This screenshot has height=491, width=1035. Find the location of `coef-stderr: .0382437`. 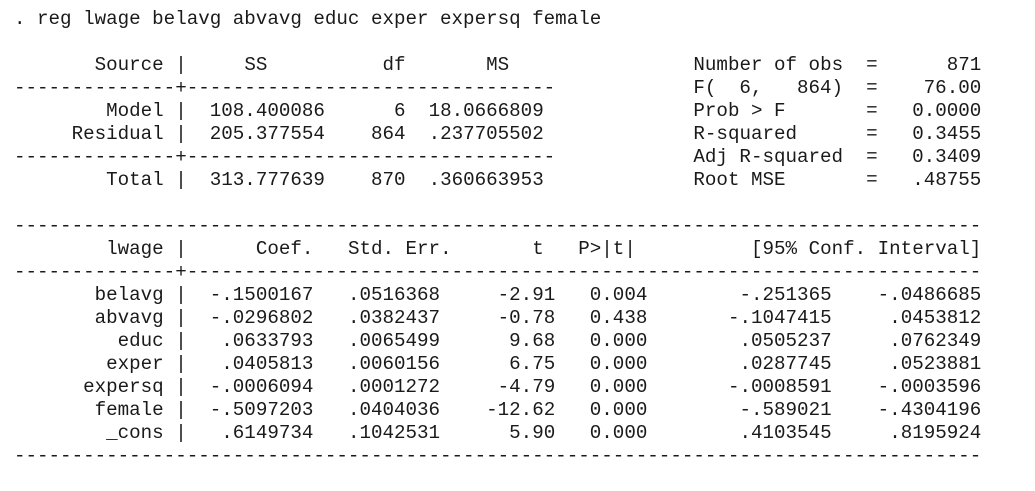

coef-stderr: .0382437 is located at coordinates (394, 318).